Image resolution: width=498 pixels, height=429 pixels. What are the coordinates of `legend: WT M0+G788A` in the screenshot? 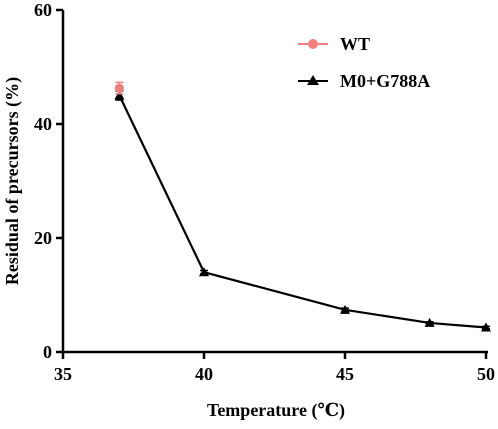 It's located at (364, 62).